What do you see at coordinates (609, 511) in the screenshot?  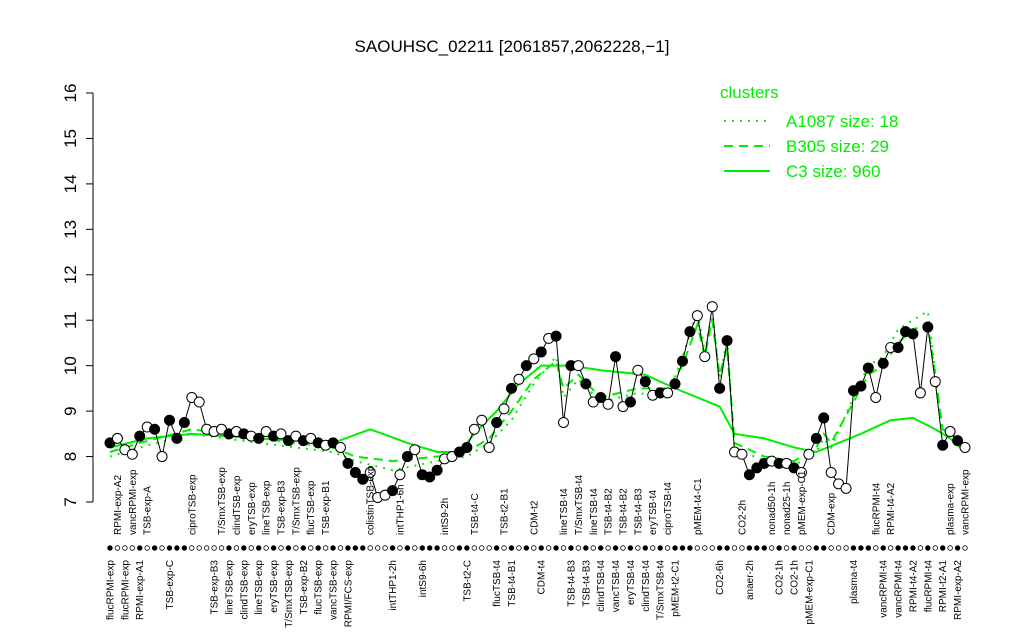 I see `sample-label: TSB-t4-B2` at bounding box center [609, 511].